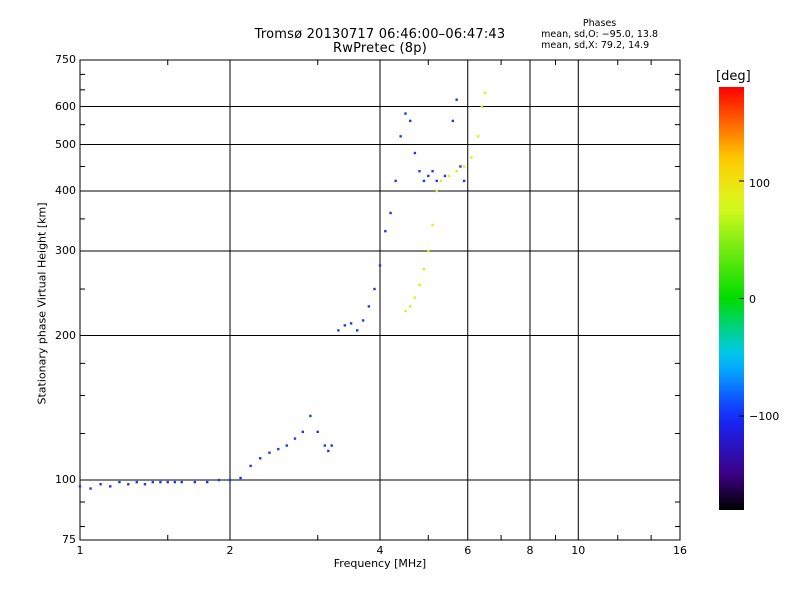 This screenshot has height=600, width=800. Describe the element at coordinates (65, 106) in the screenshot. I see `y-tick-label: 600` at that location.